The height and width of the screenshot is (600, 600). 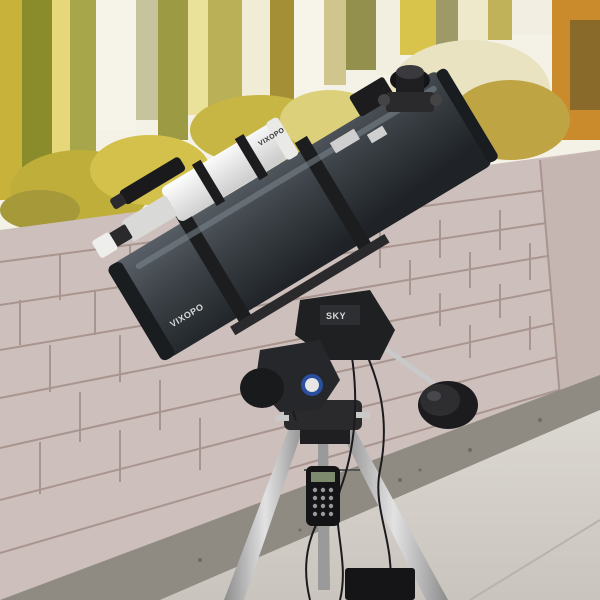 I want to click on equatorial-mount: SKY, so click(x=359, y=359).